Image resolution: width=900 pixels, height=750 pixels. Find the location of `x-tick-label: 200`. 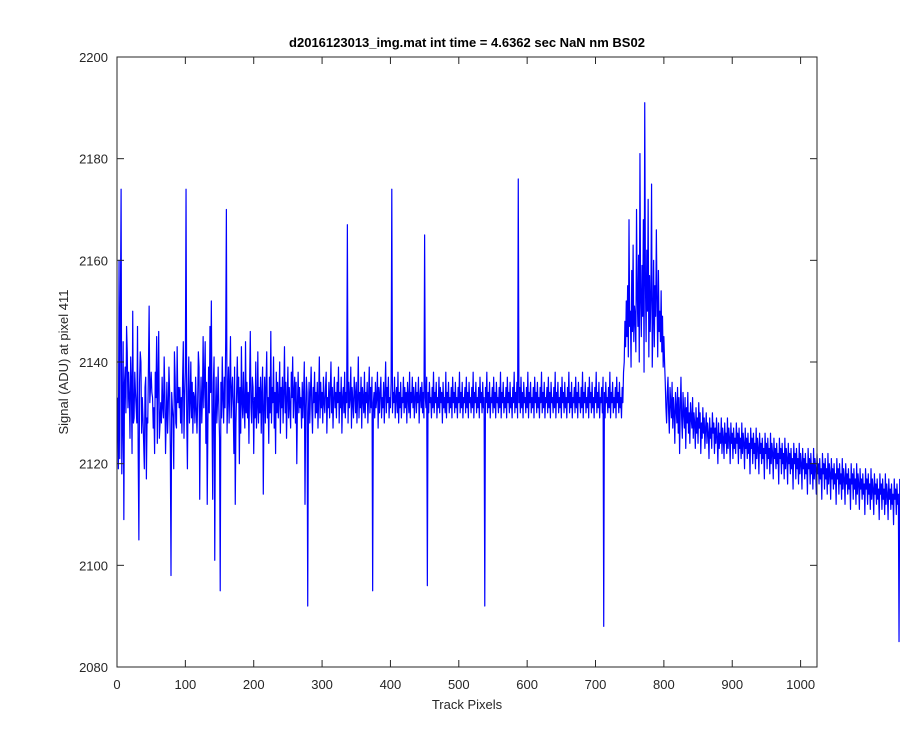

x-tick-label: 200 is located at coordinates (254, 684).